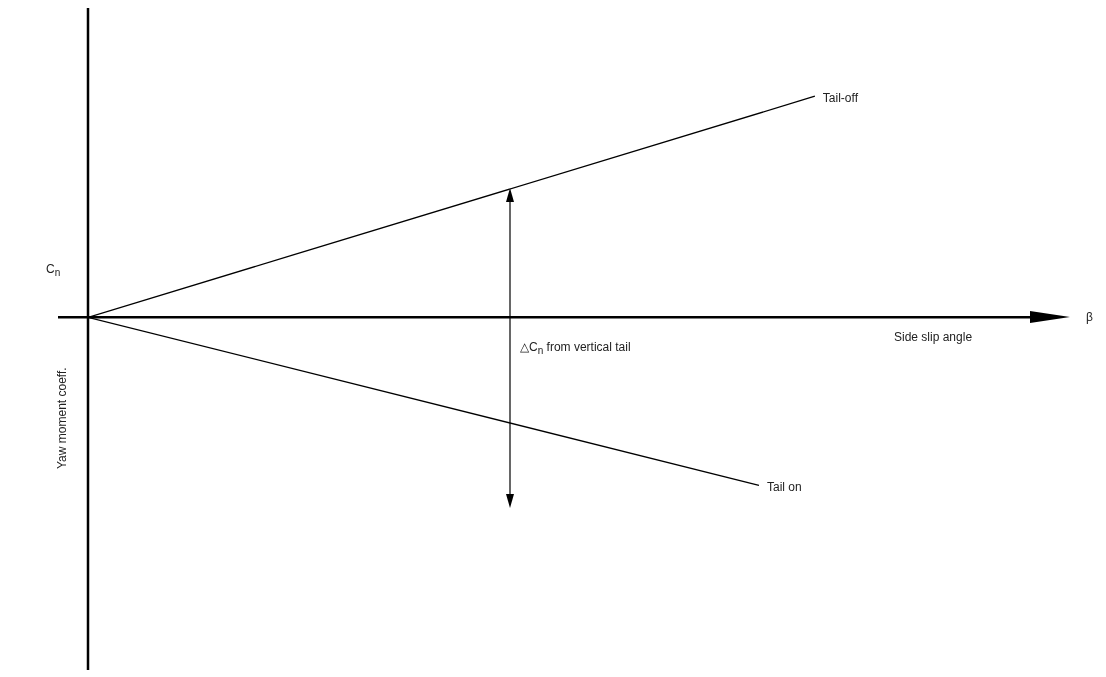  I want to click on y-axis-title: Yaw moment coeff., so click(62, 418).